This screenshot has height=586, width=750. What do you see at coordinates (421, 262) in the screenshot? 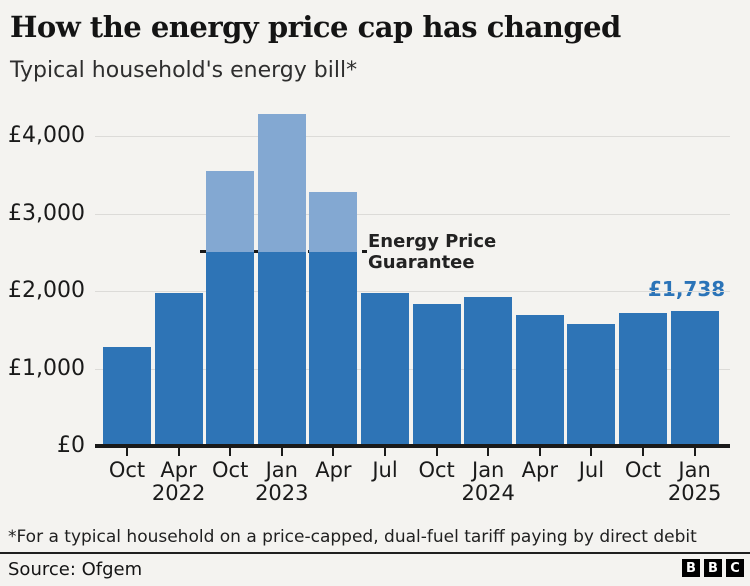
I see `annotation-line-2: Guarantee` at bounding box center [421, 262].